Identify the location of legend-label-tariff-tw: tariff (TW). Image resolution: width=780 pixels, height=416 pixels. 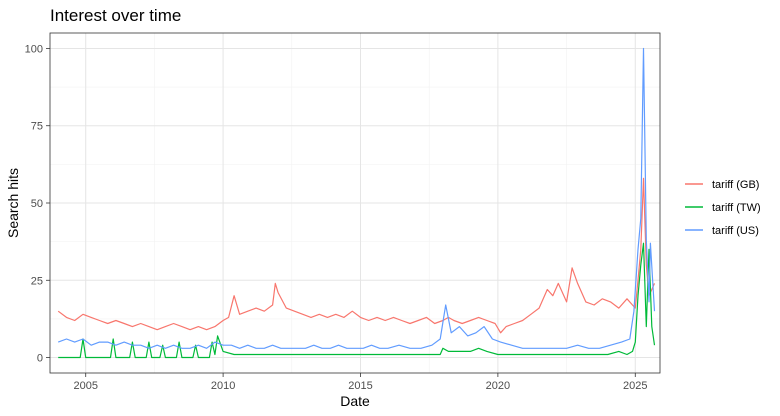
(736, 208).